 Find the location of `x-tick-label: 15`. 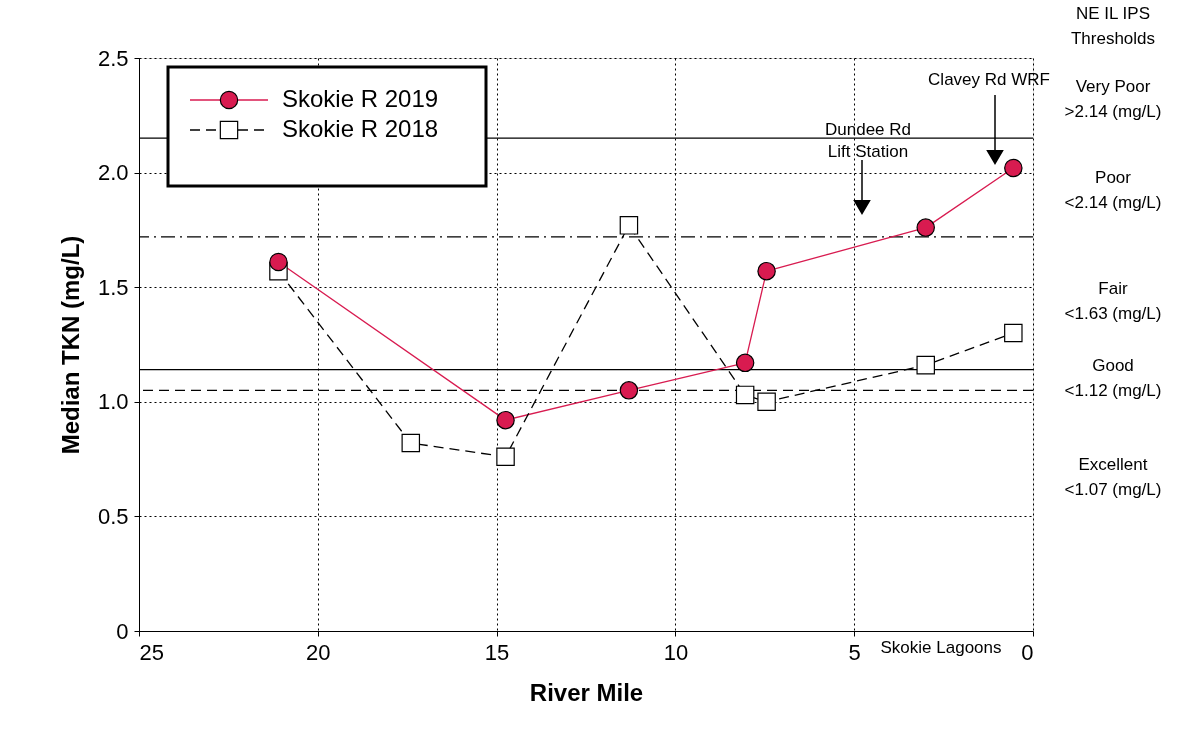

x-tick-label: 15 is located at coordinates (497, 652).